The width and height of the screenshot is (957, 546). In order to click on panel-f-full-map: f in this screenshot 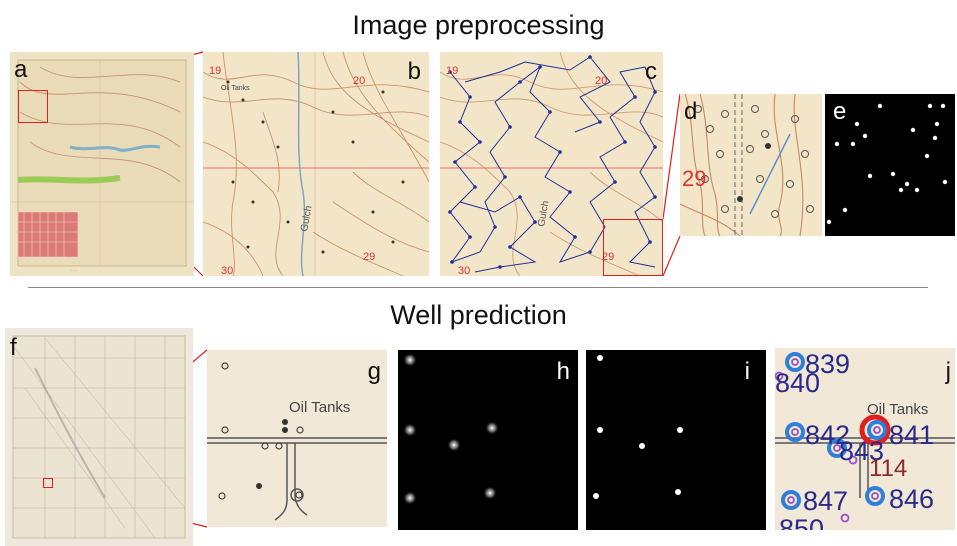, I will do `click(99, 437)`.